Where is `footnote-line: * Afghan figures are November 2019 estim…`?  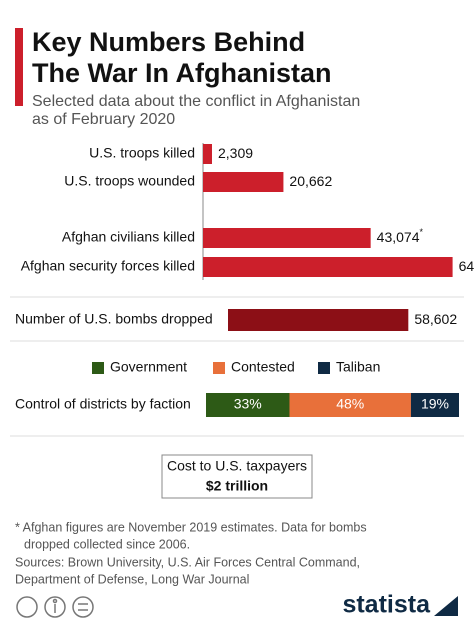
footnote-line: * Afghan figures are November 2019 estim… is located at coordinates (191, 527).